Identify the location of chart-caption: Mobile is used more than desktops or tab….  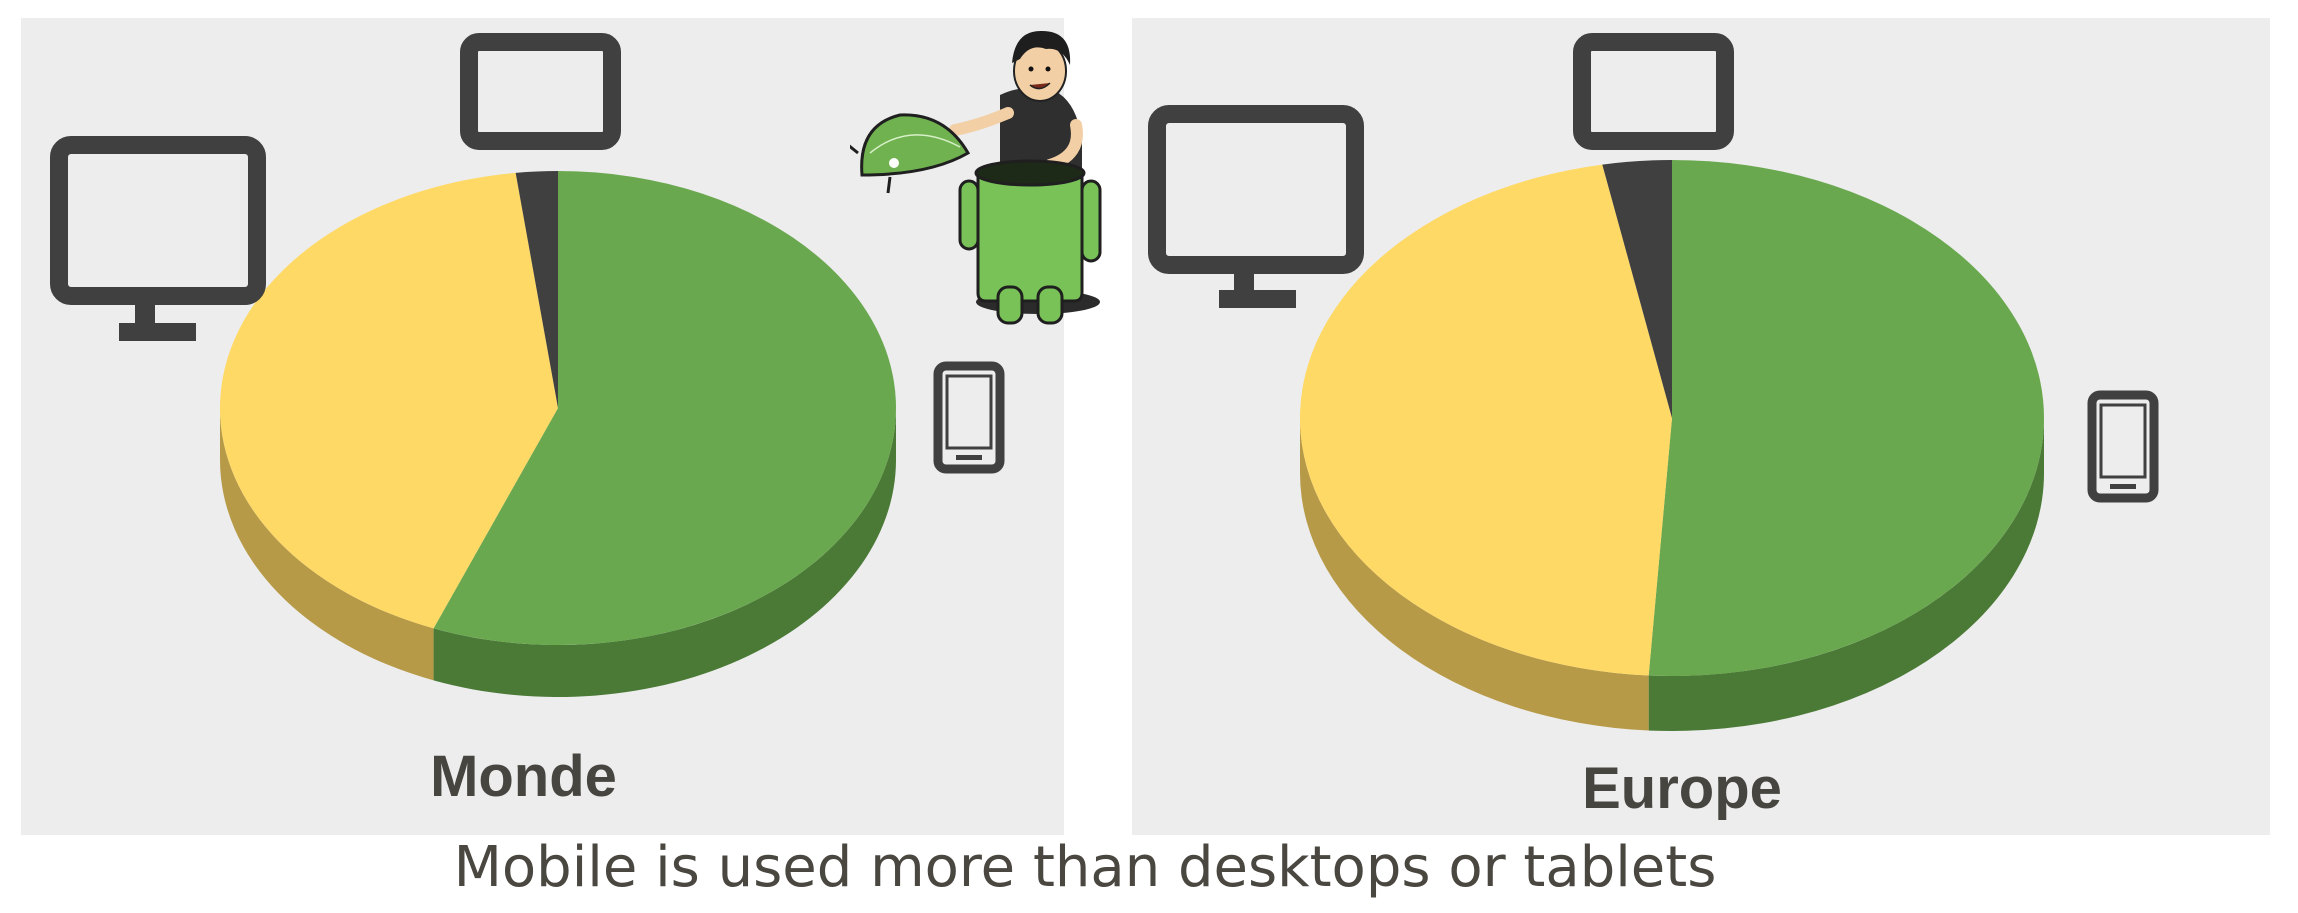
(1085, 867).